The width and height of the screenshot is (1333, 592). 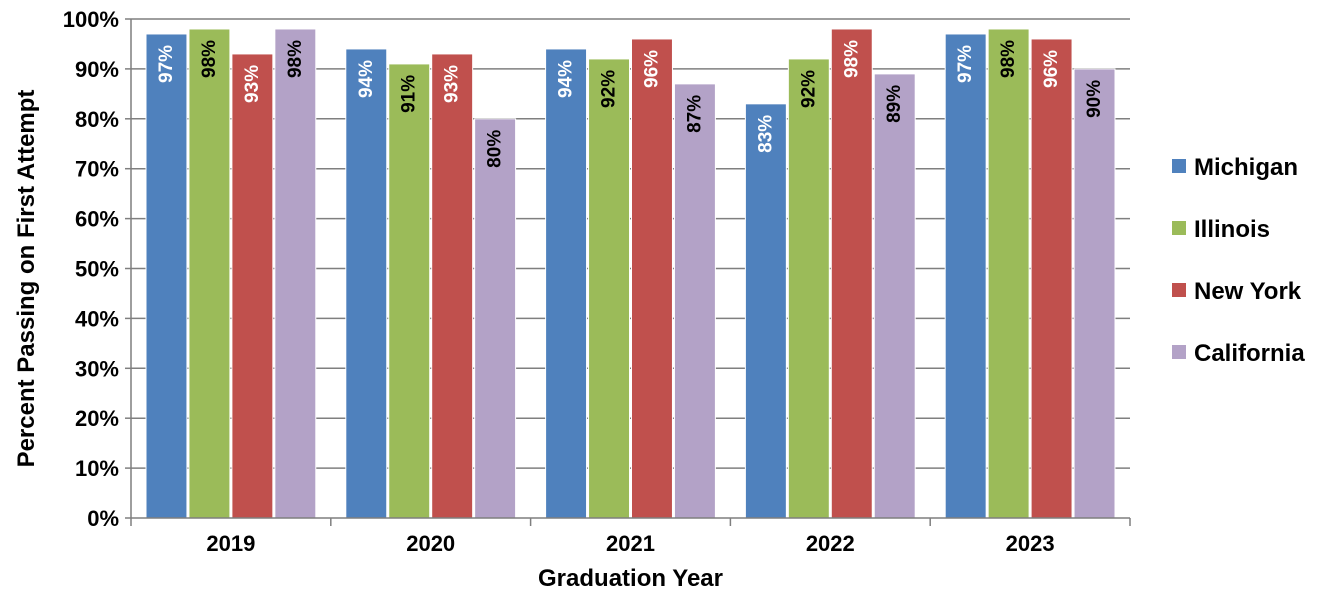 What do you see at coordinates (765, 134) in the screenshot?
I see `data-label: 83%` at bounding box center [765, 134].